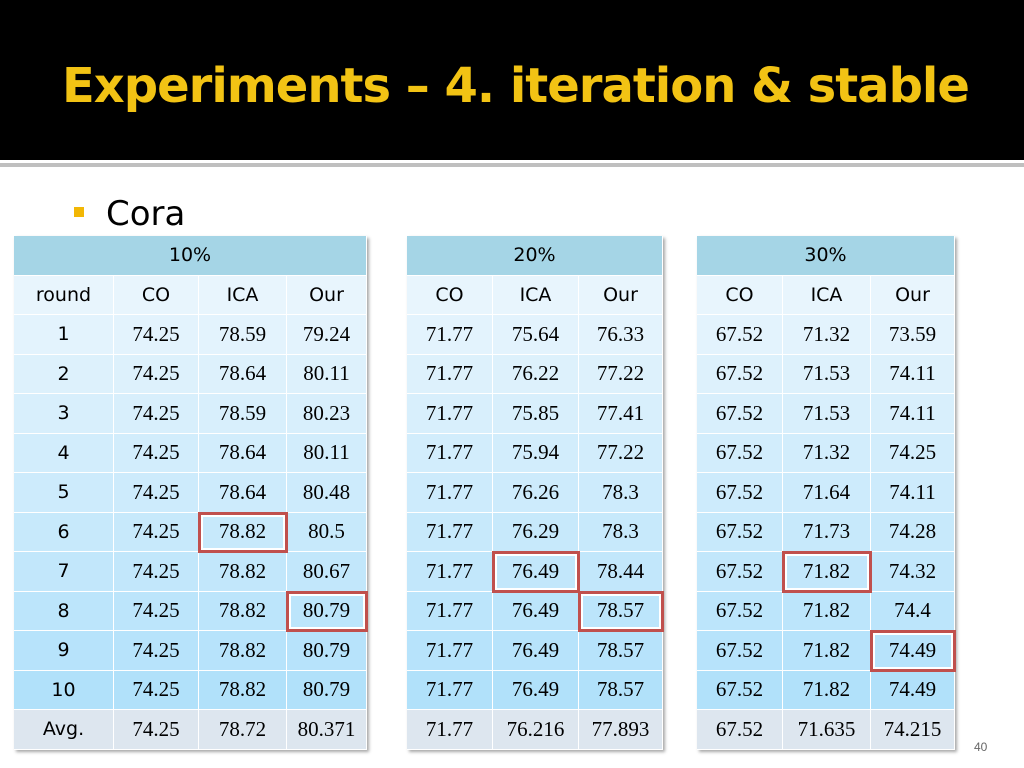  Describe the element at coordinates (621, 572) in the screenshot. I see `cell: 78.44` at that location.